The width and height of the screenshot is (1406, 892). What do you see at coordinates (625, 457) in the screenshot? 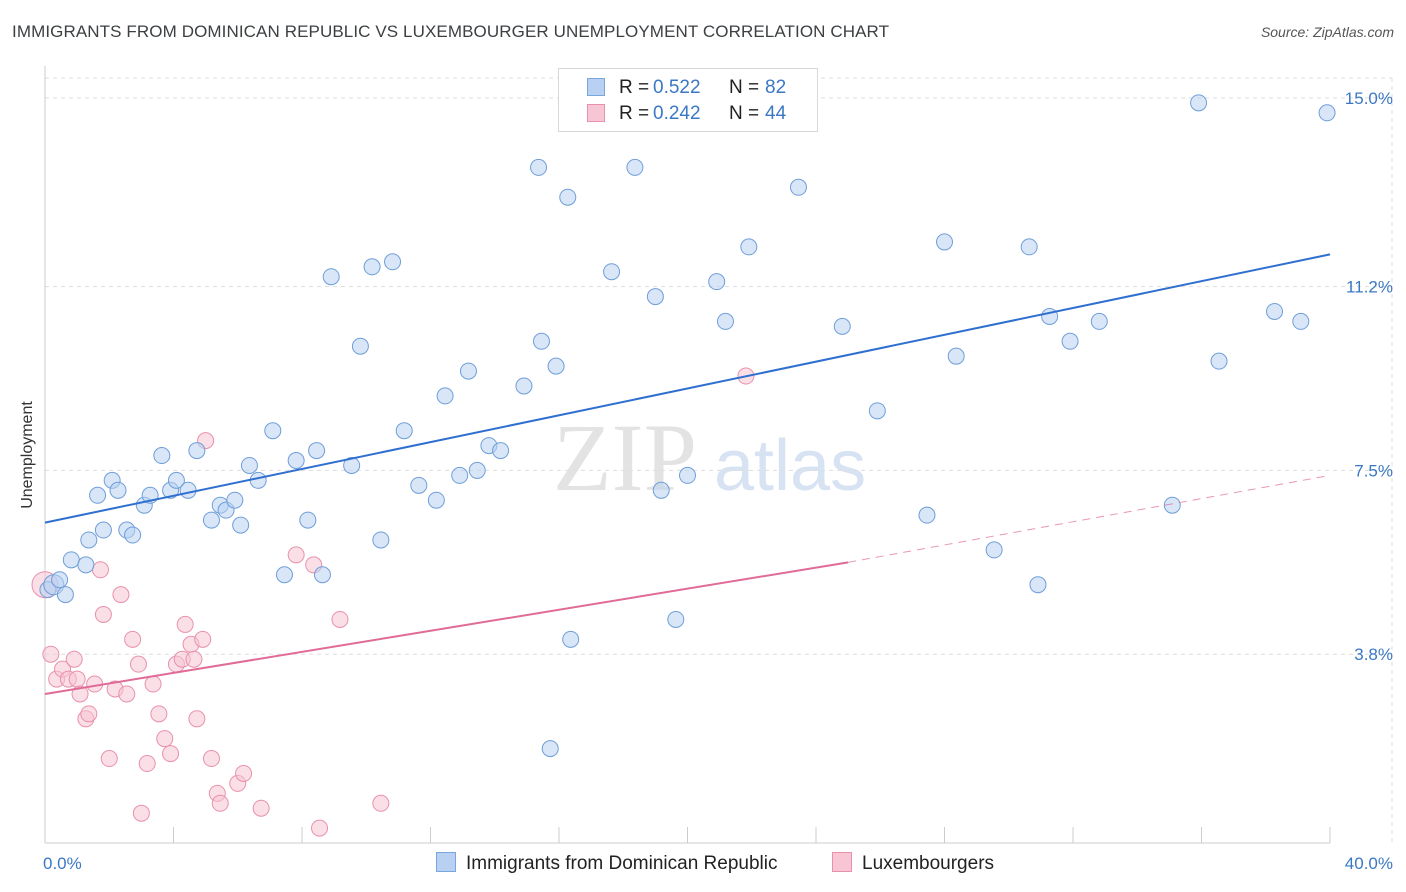
I see `watermark-zip: ZIP` at bounding box center [625, 457].